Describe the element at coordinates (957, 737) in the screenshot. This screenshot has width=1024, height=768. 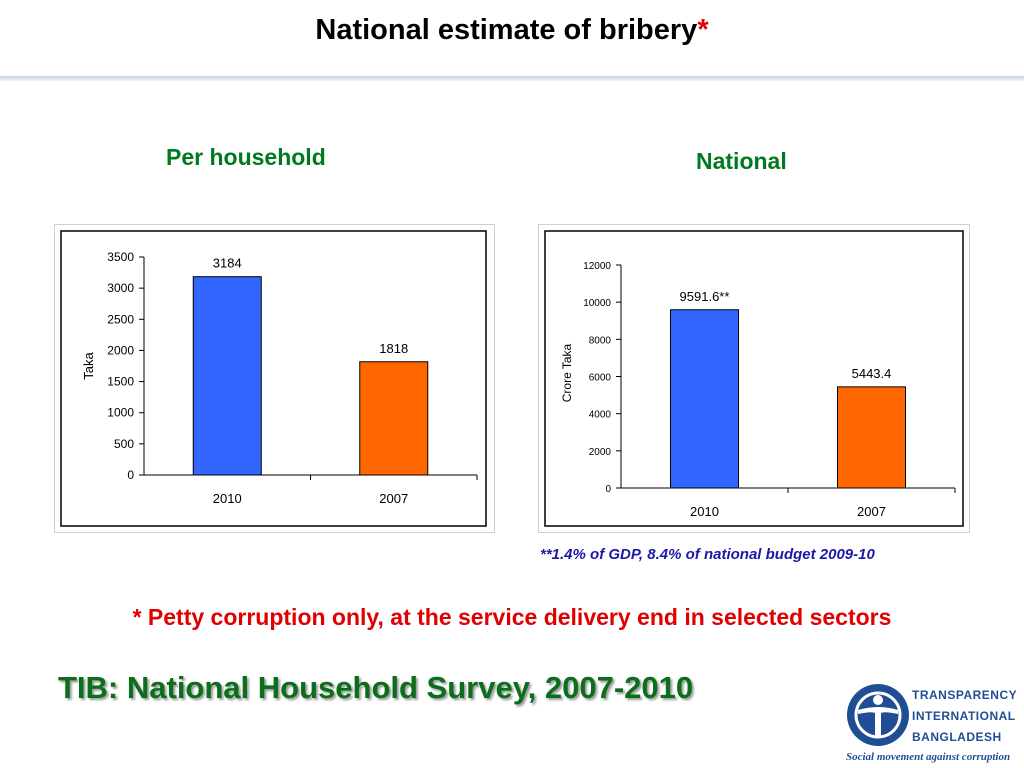
I see `logo-line-3: BANGLADESH` at that location.